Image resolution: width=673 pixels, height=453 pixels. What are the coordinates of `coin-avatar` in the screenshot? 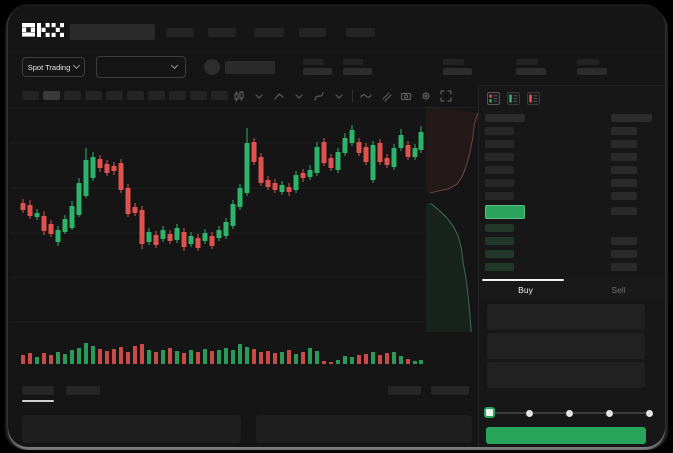 It's located at (212, 67).